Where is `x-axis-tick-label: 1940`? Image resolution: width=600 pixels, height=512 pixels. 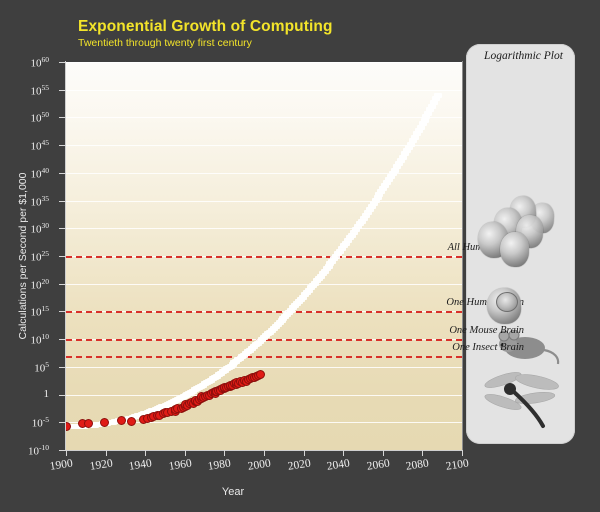 x-axis-tick-label: 1940 is located at coordinates (140, 465).